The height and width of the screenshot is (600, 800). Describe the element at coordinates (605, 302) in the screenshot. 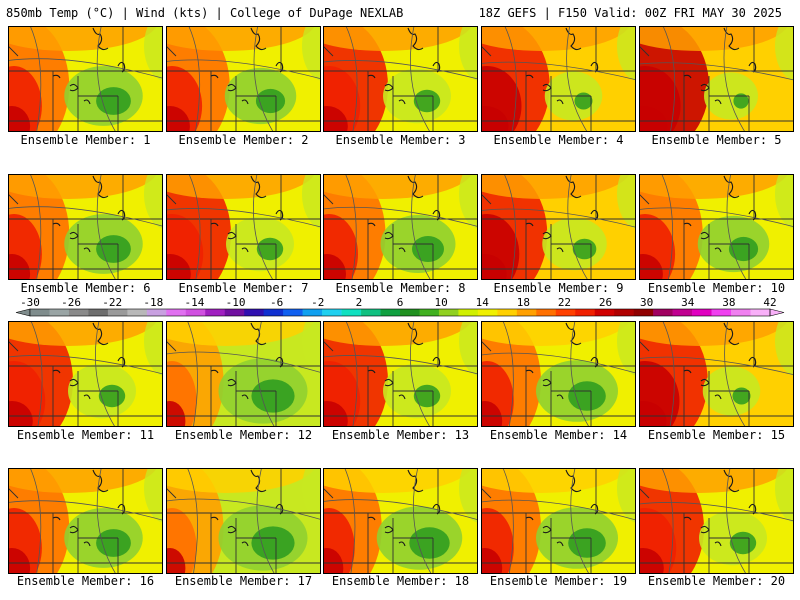

I see `colorbar-tick-label: 26` at that location.